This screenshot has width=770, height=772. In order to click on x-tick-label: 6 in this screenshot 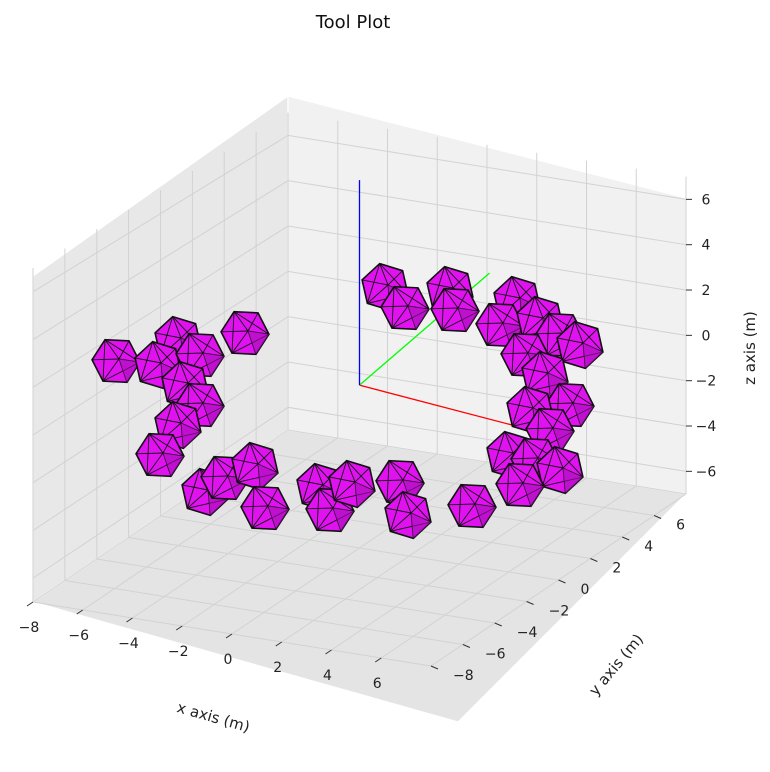, I will do `click(377, 684)`.